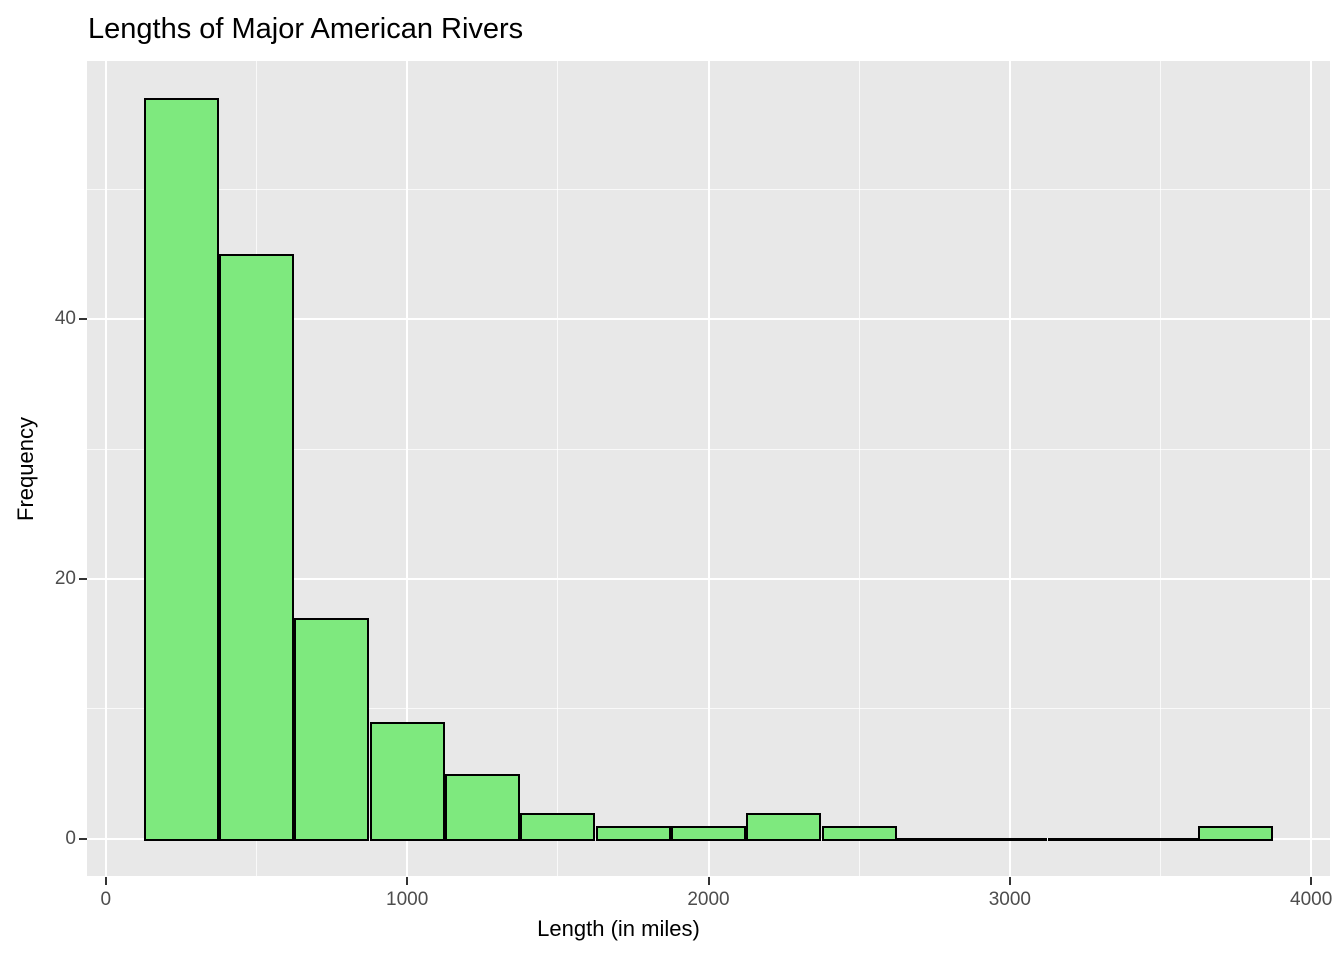 The image size is (1344, 960). I want to click on y-tick-label: 0, so click(70, 838).